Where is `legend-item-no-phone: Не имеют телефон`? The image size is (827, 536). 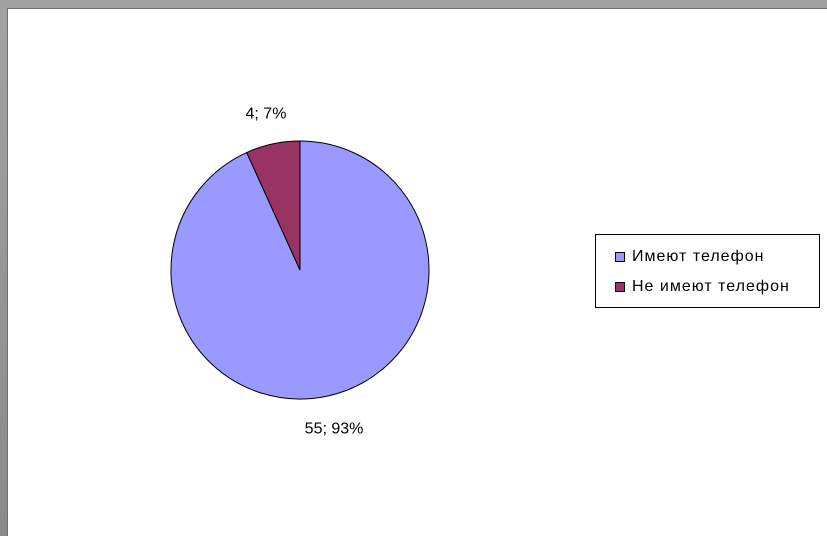 legend-item-no-phone: Не имеют телефон is located at coordinates (717, 287).